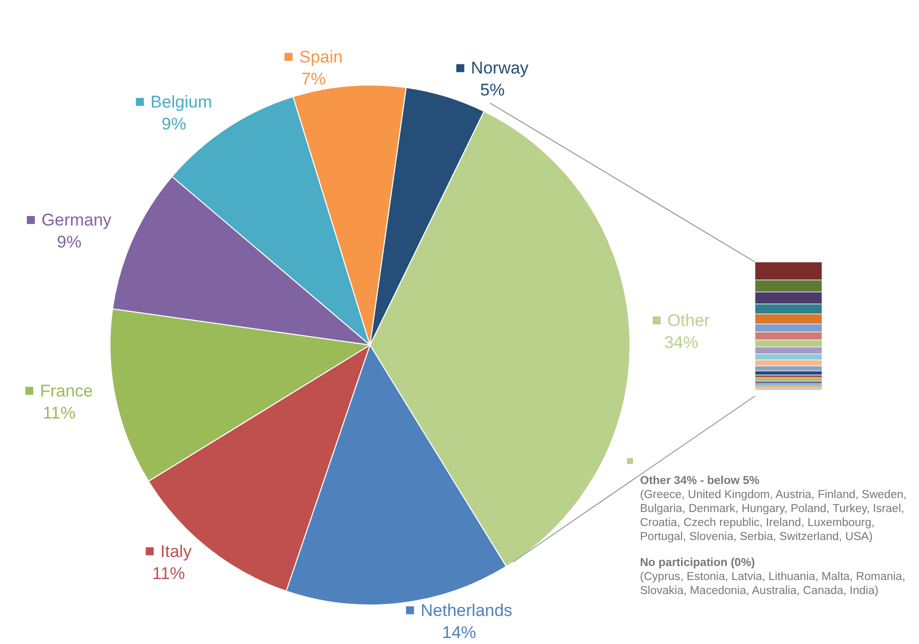  Describe the element at coordinates (176, 551) in the screenshot. I see `legend-label: Italy` at that location.